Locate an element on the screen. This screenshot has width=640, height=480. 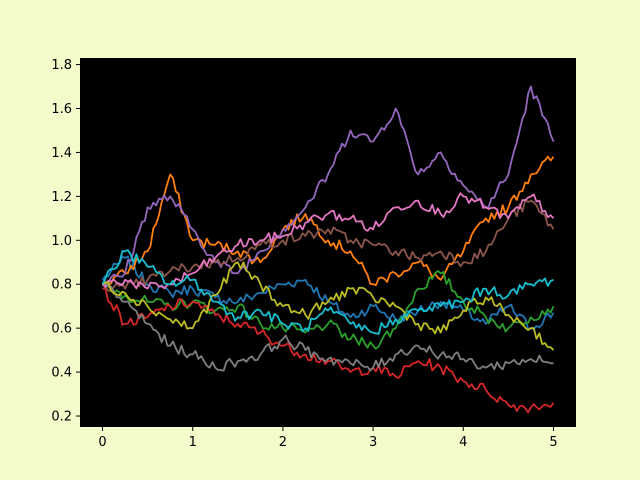
y-tick-label: 0.8 is located at coordinates (61, 285).